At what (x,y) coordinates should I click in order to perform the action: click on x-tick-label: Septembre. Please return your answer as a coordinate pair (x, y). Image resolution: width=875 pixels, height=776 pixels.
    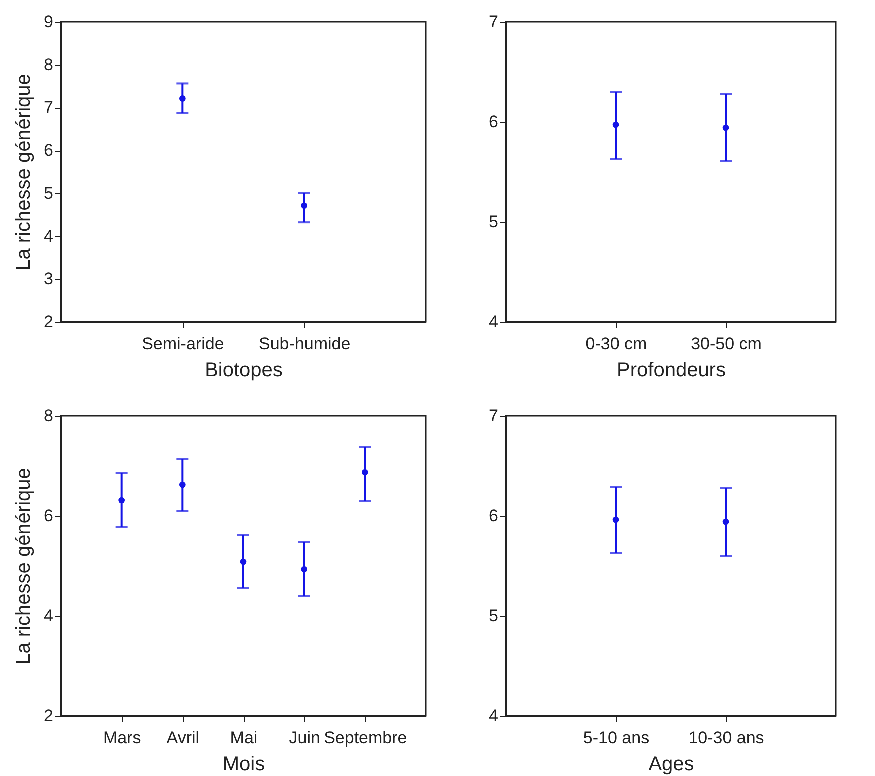
    Looking at the image, I should click on (366, 738).